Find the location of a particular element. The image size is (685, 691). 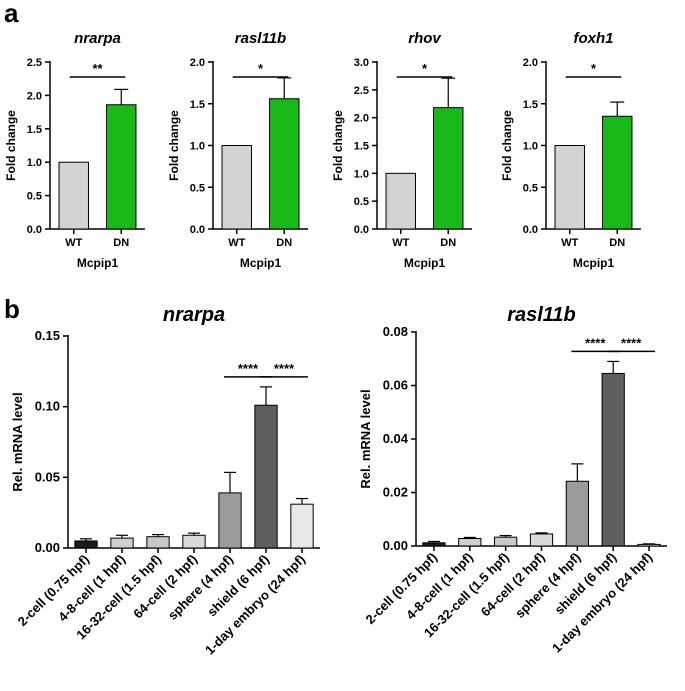

y-tick-label: 0.02 is located at coordinates (395, 492).